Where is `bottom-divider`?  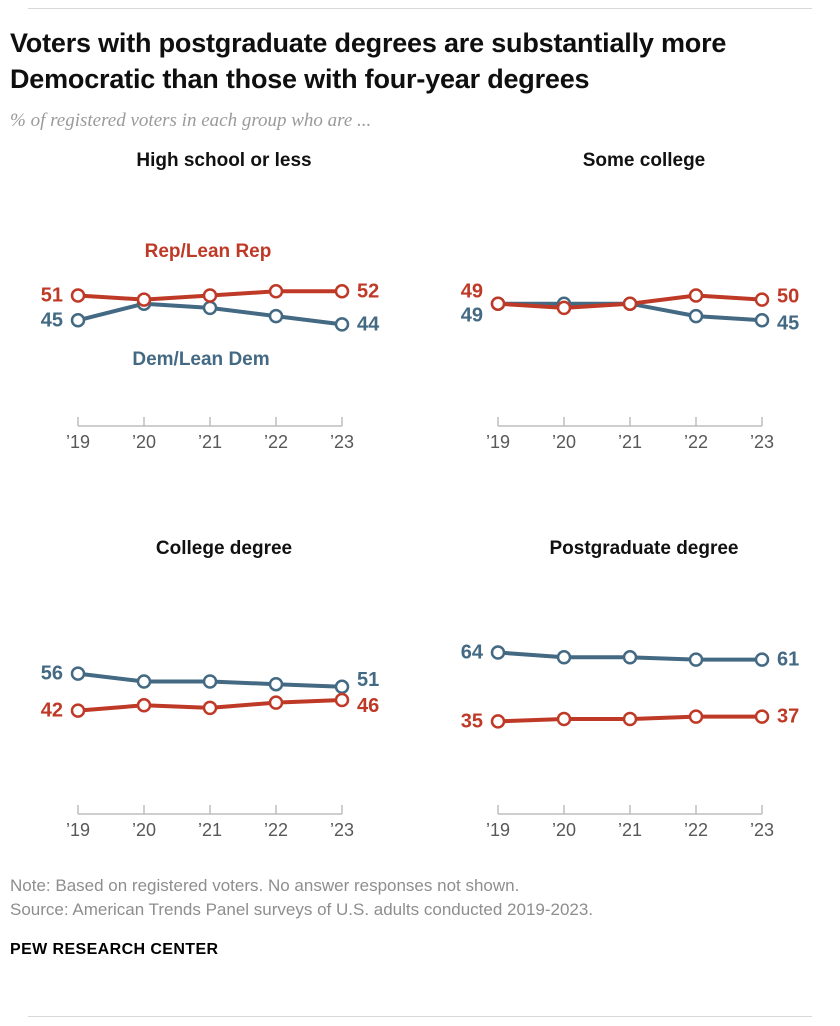 bottom-divider is located at coordinates (420, 1016).